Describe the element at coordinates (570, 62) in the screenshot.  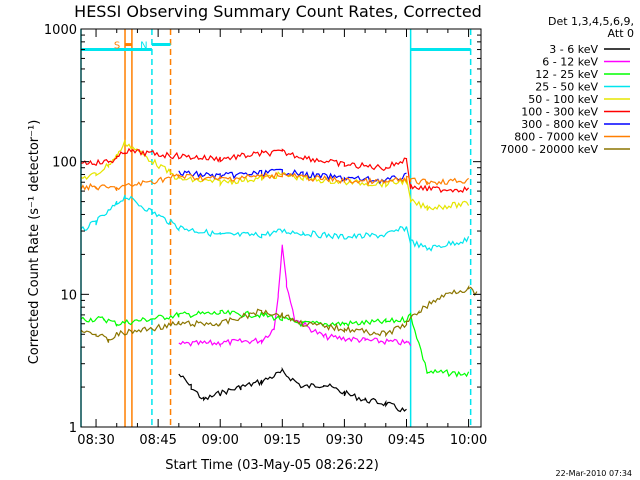
I see `legend-label: 6 - 12 keV` at that location.